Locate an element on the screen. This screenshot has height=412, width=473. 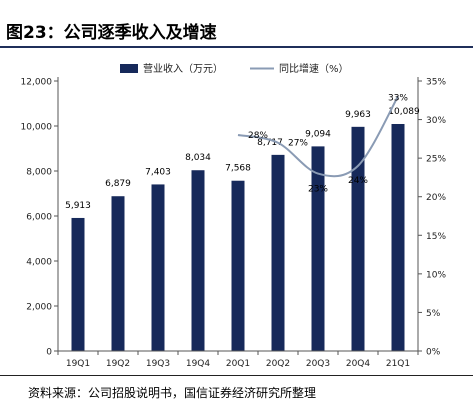
bar-value-label: 10,089 is located at coordinates (404, 112).